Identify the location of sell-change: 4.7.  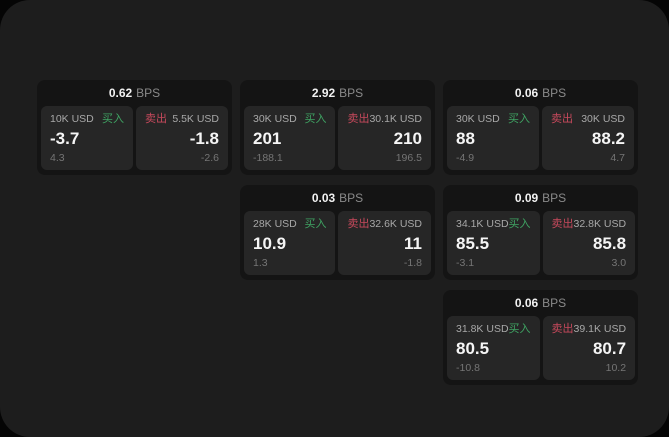
(617, 158).